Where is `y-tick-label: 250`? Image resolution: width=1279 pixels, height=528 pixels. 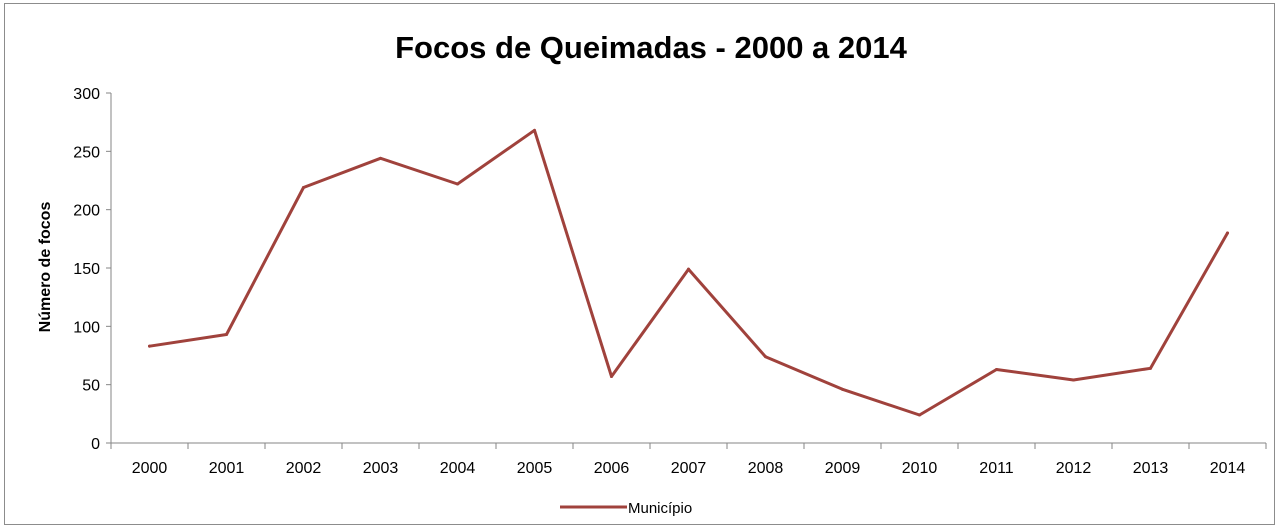 y-tick-label: 250 is located at coordinates (86, 152).